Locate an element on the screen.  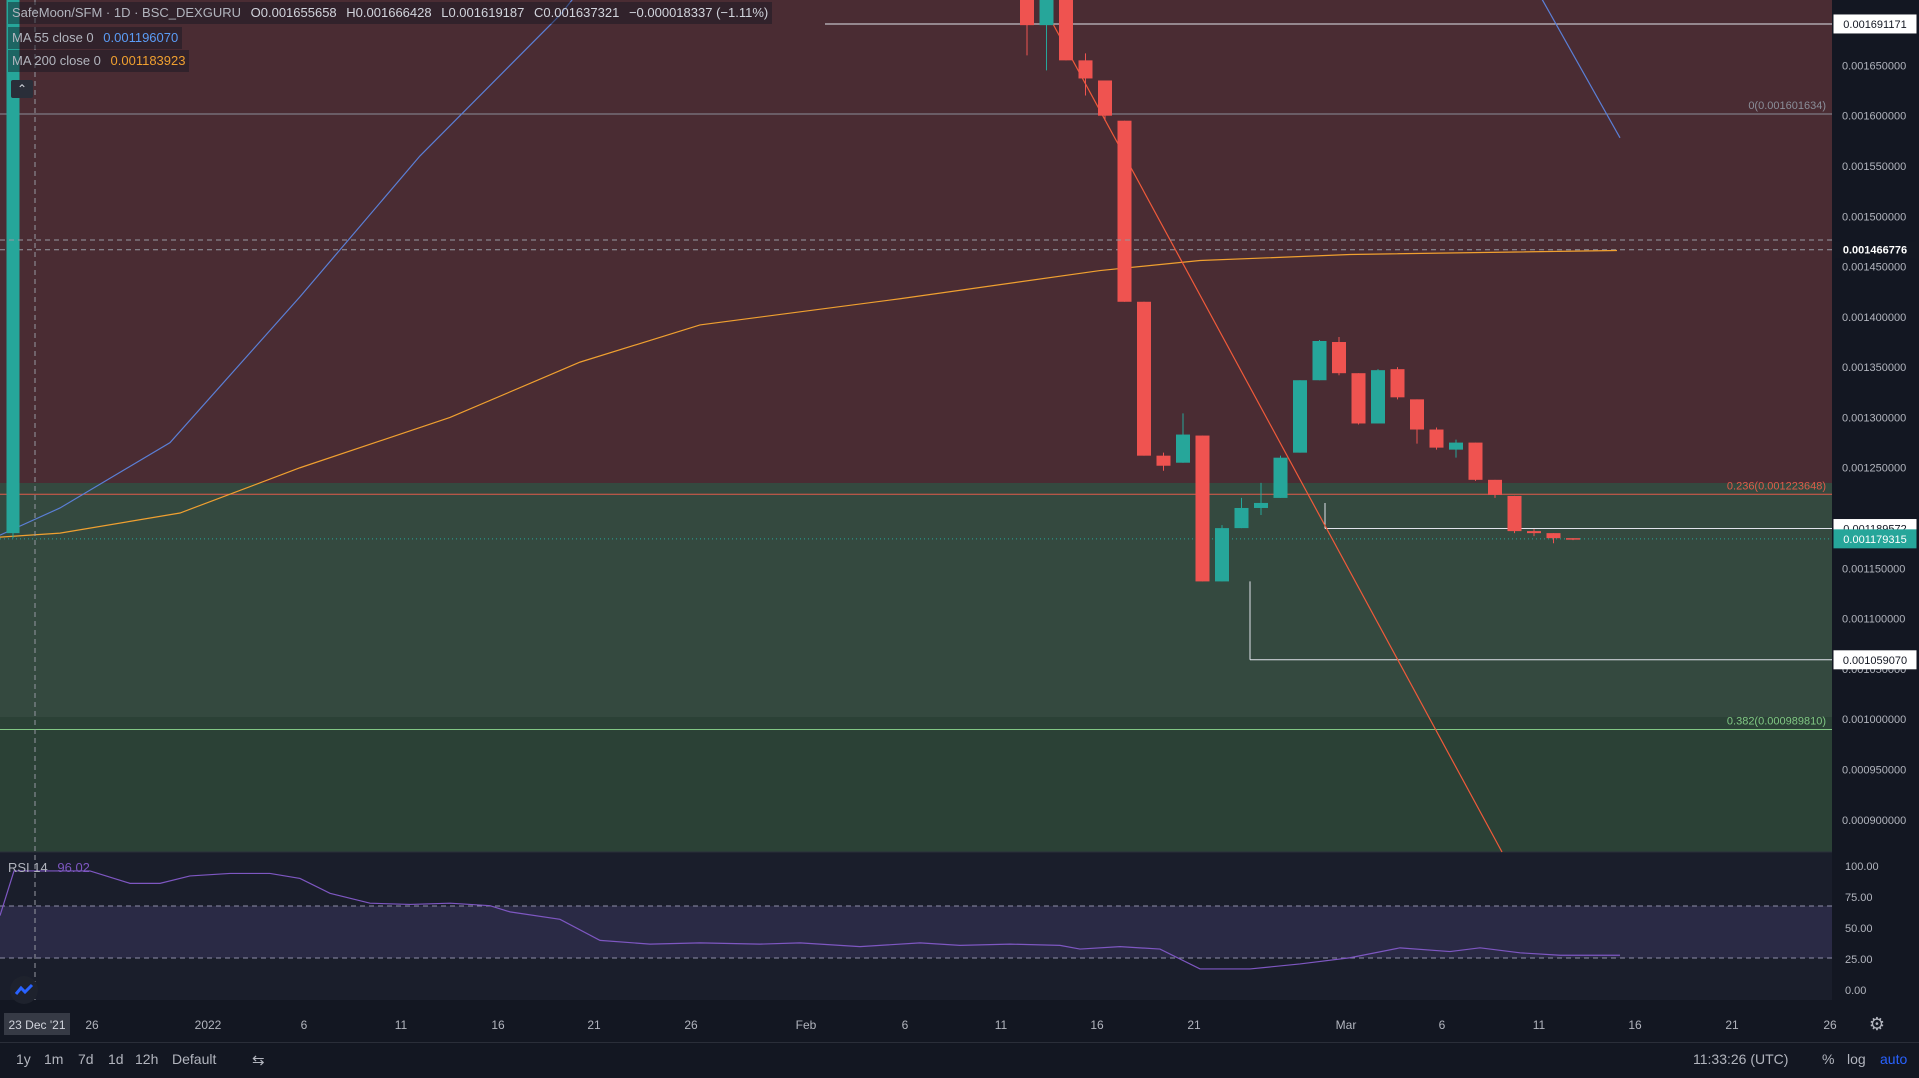
range-default-button: Default is located at coordinates (194, 1059).